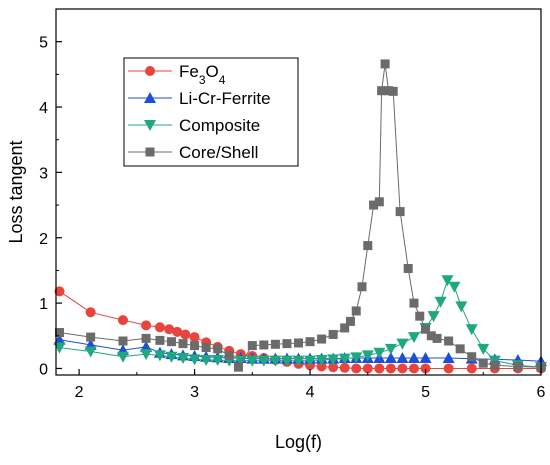 This screenshot has width=550, height=465. I want to click on legend-label-li-cr-ferrite: Li-Cr-Ferrite, so click(225, 98).